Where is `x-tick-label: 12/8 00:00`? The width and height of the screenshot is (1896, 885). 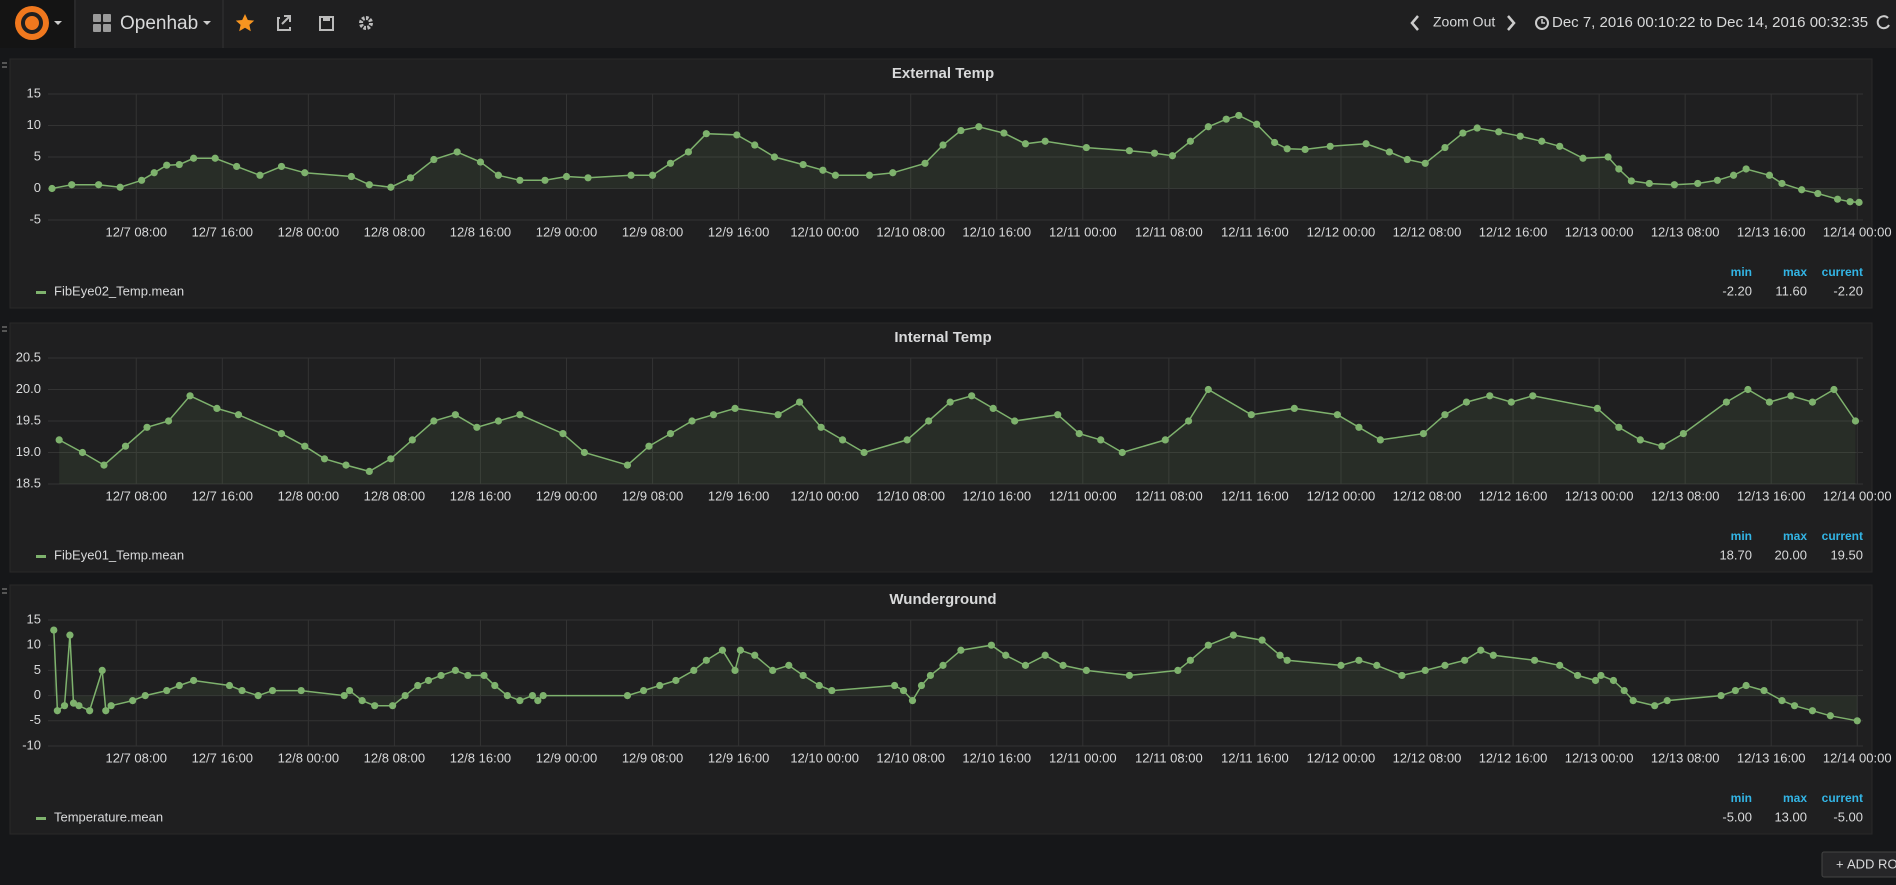
x-tick-label: 12/8 00:00 is located at coordinates (308, 495).